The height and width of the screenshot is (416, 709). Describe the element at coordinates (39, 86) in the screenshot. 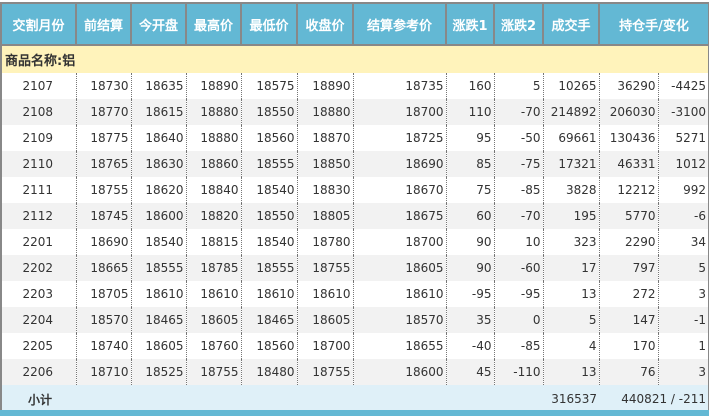

I see `table-cell: 2107` at that location.